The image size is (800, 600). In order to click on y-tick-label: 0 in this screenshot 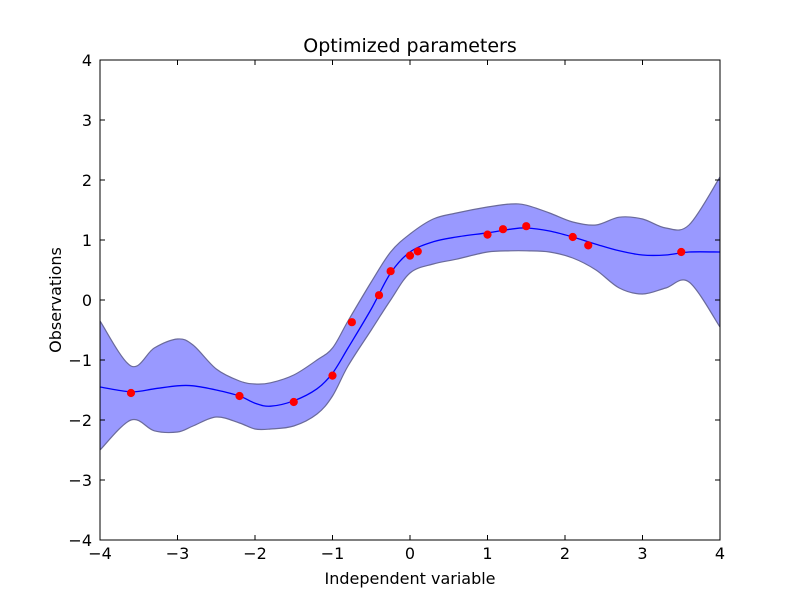, I will do `click(87, 300)`.